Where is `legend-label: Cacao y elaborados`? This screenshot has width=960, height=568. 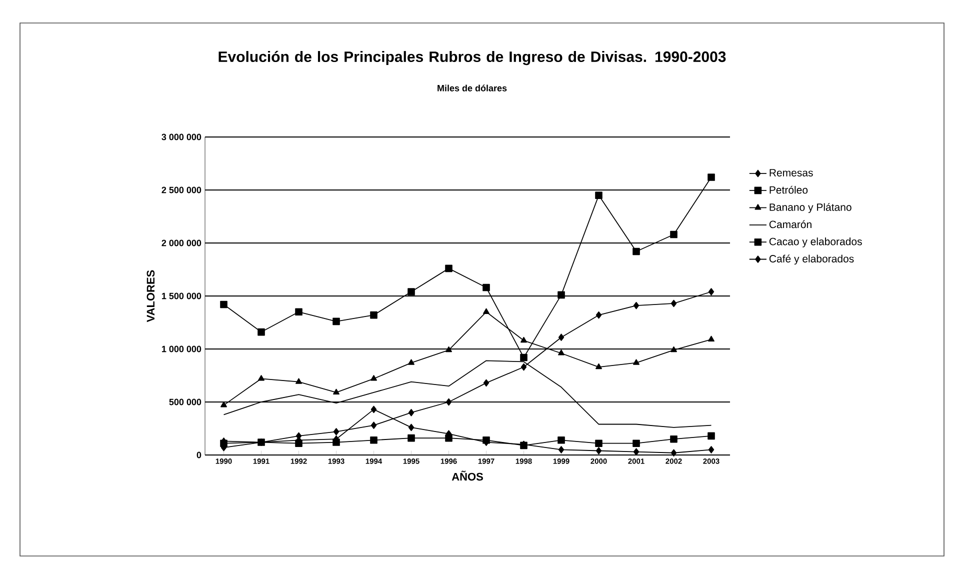 legend-label: Cacao y elaborados is located at coordinates (815, 243).